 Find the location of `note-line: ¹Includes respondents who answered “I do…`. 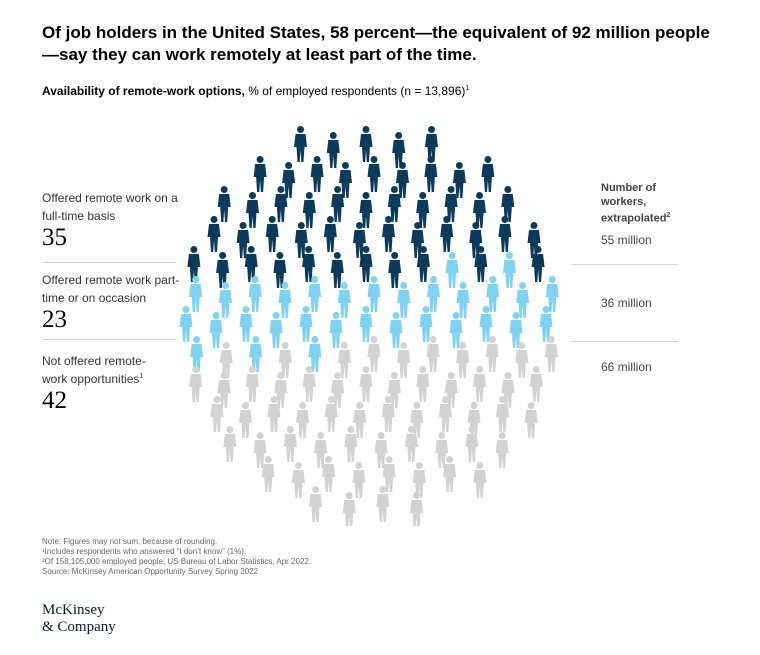

note-line: ¹Includes respondents who answered “I do… is located at coordinates (144, 551).